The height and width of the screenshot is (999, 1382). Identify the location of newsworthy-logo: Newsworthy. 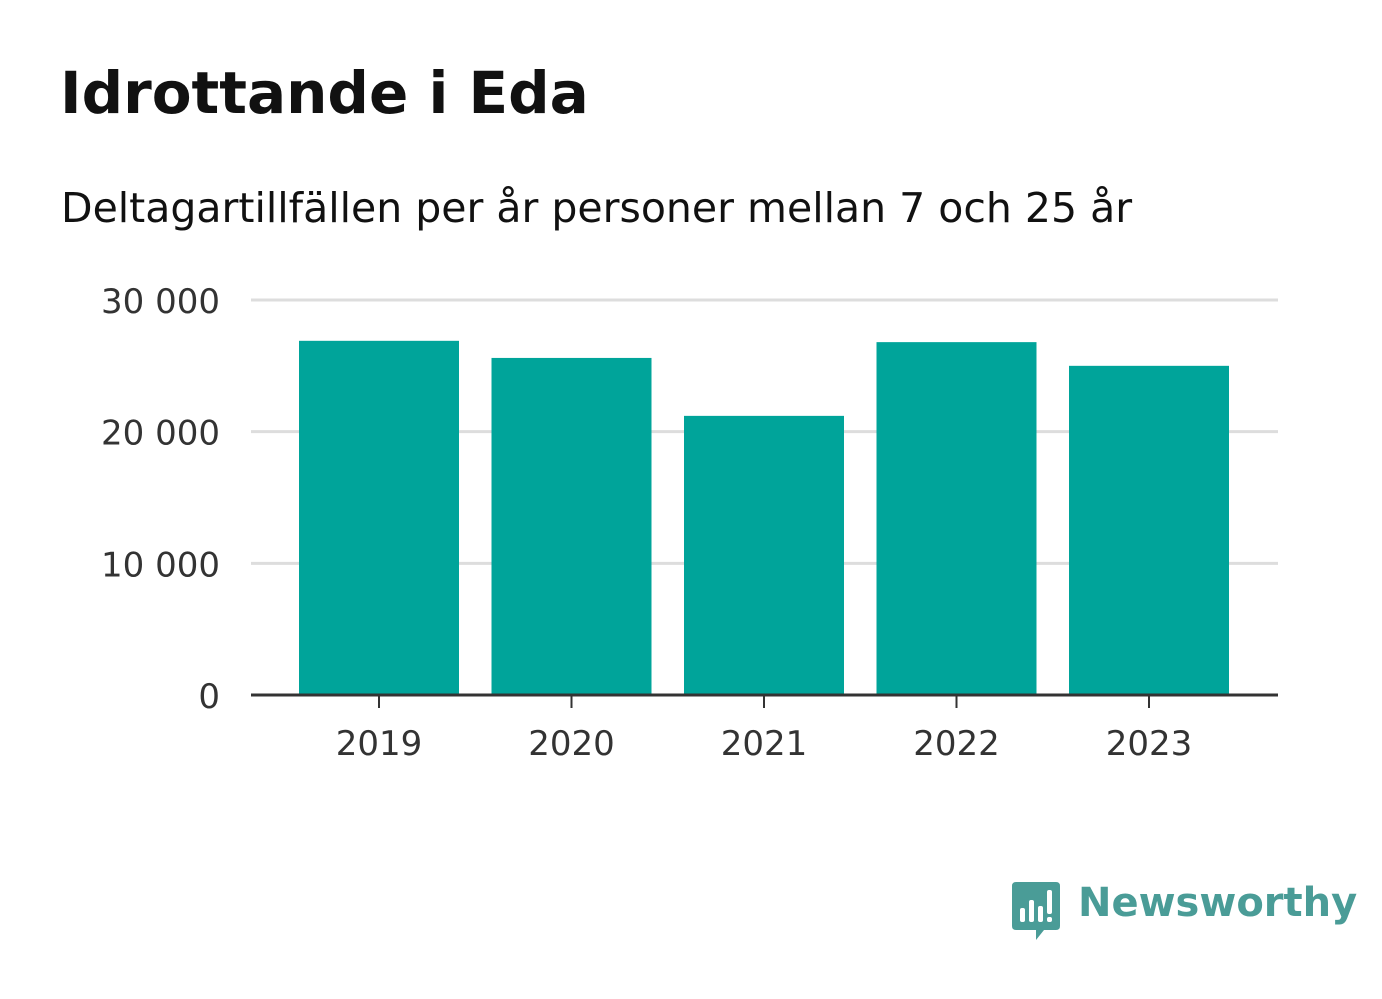
(1183, 909).